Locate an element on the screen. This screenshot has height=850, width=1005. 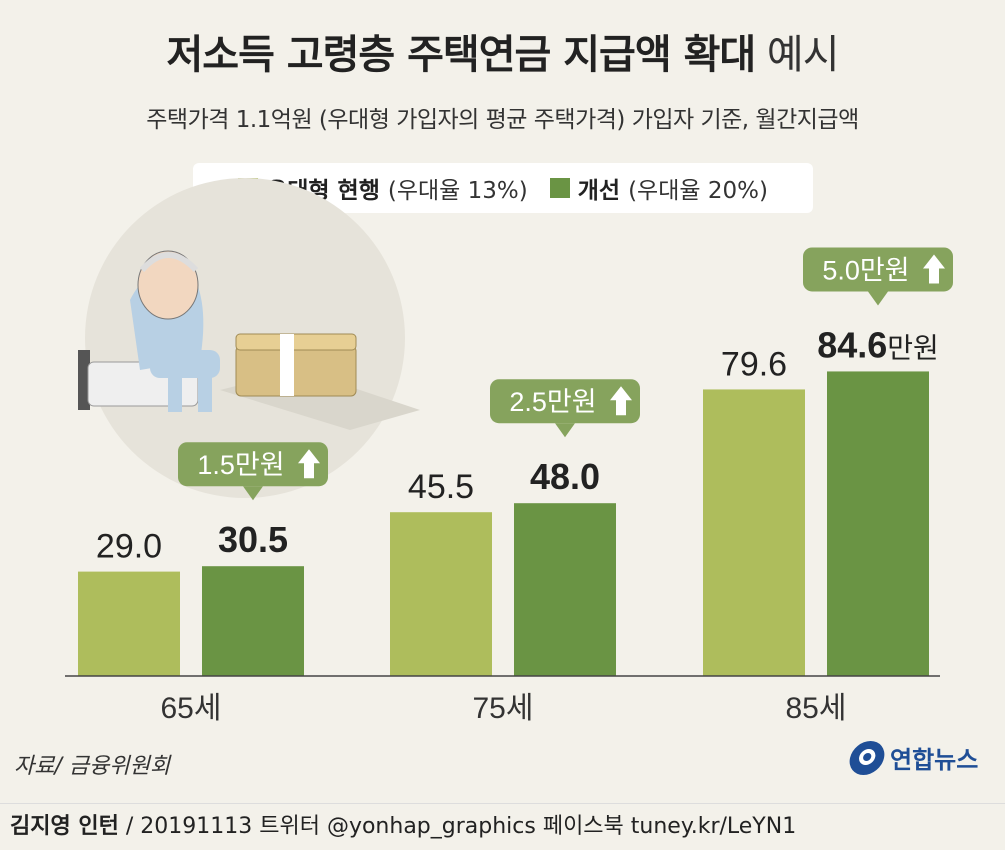
legend-label-improved: 개선 is located at coordinates (599, 191).